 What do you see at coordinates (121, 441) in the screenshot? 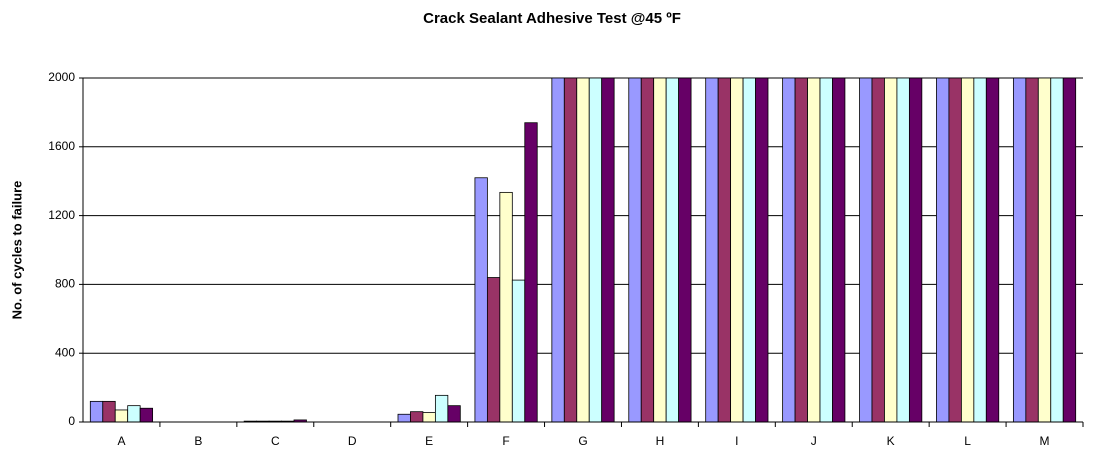
I see `x-tick-label: A` at bounding box center [121, 441].